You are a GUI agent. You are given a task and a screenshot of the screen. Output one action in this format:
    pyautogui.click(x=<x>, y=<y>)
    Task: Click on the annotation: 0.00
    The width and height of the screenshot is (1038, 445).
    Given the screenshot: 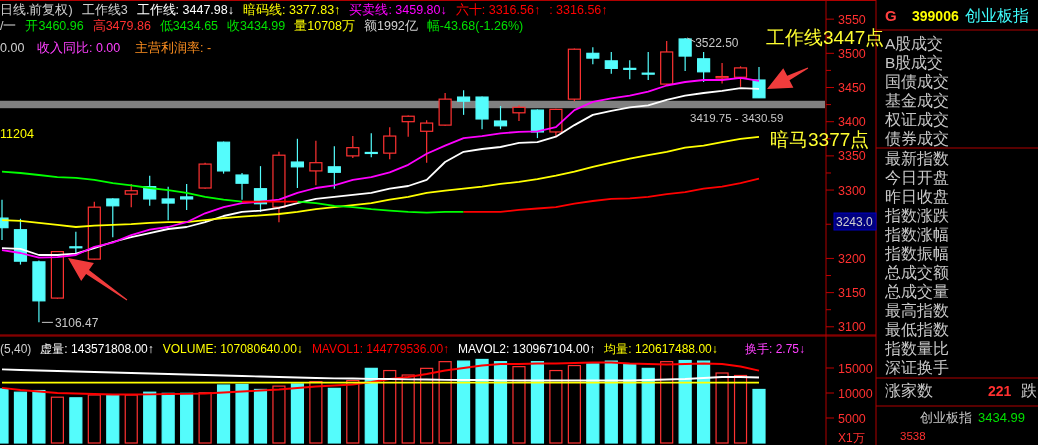 What is the action you would take?
    pyautogui.click(x=12, y=48)
    